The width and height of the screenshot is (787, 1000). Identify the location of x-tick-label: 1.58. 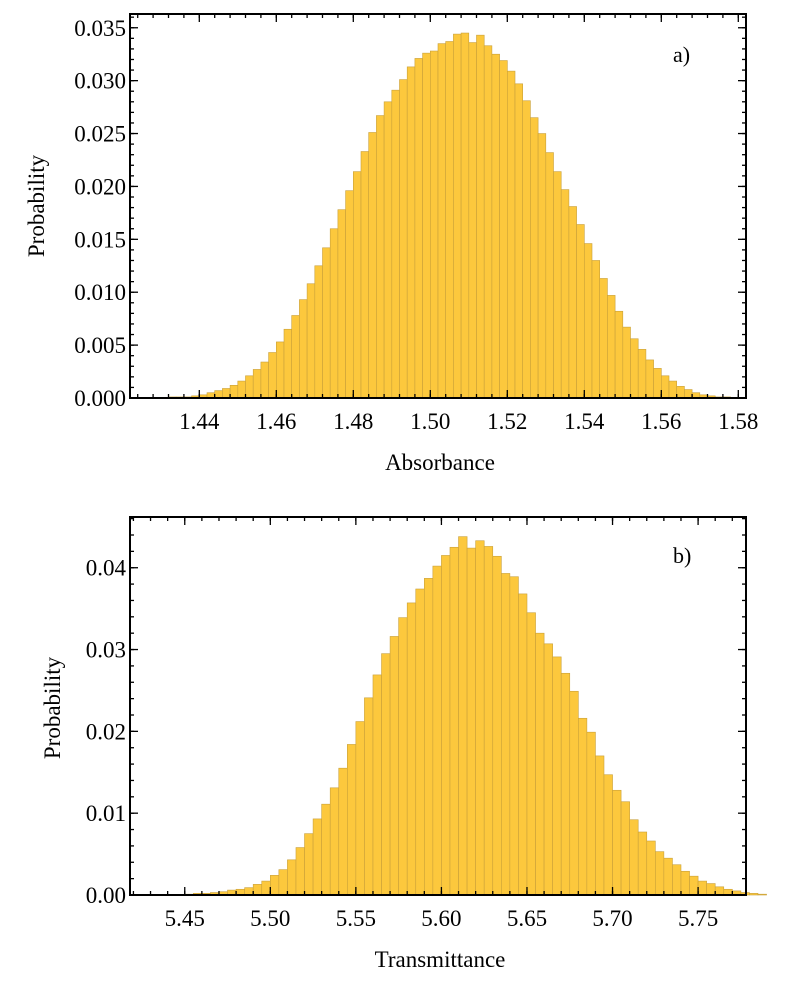
(738, 421).